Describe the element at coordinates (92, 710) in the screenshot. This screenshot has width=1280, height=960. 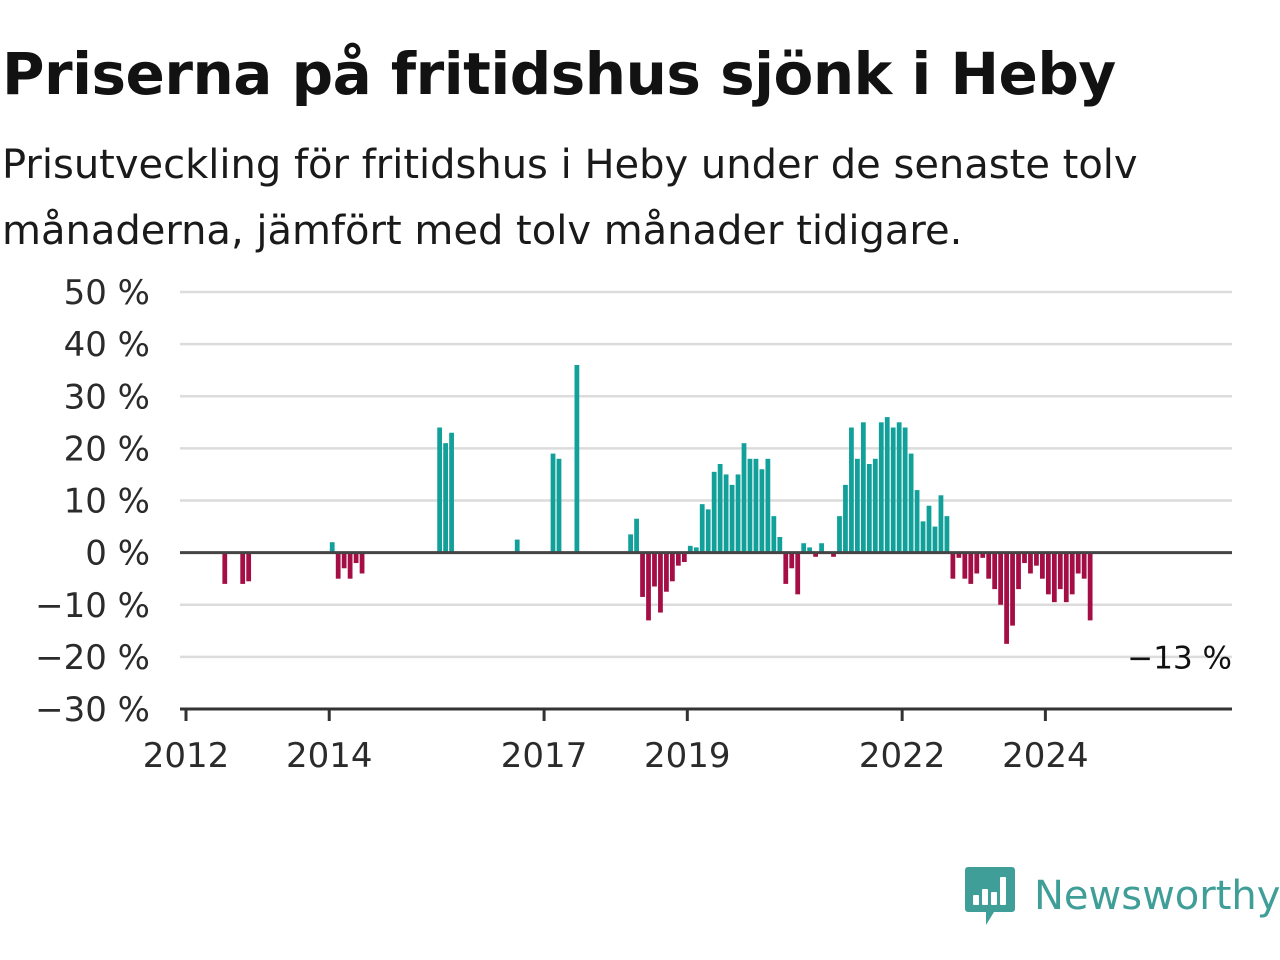
I see `y-tick-label: −30 %` at that location.